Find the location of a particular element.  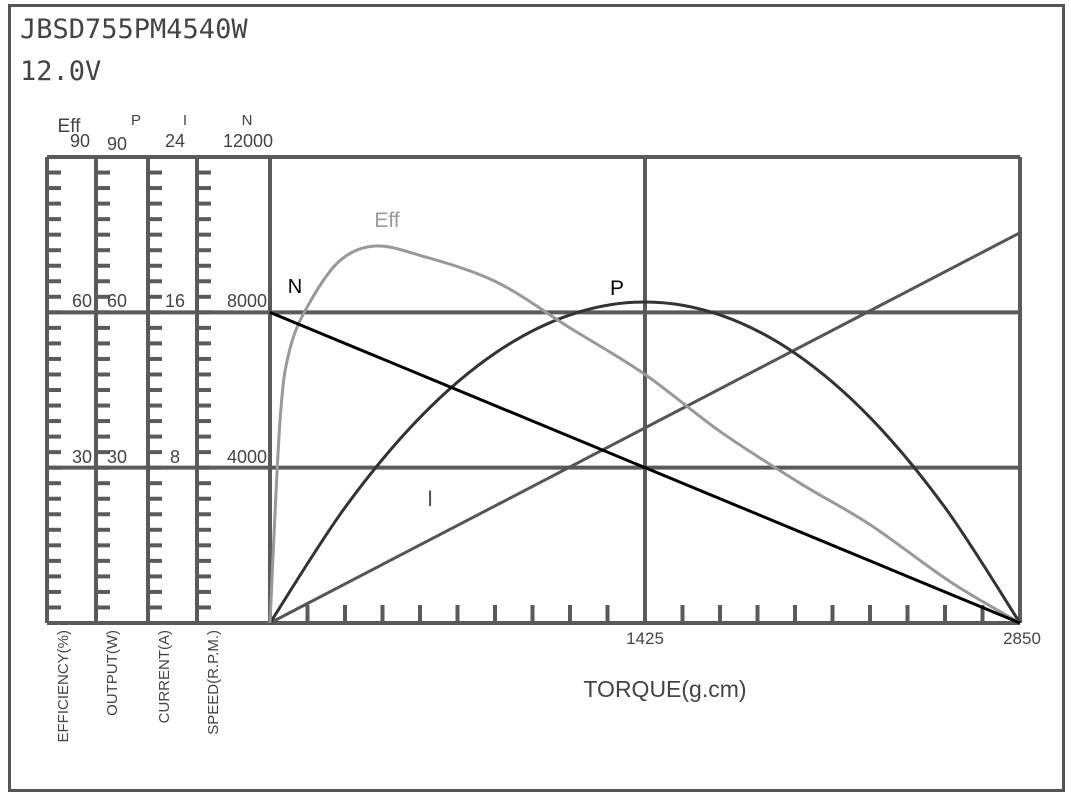

y-axis-symbol: P is located at coordinates (136, 120).